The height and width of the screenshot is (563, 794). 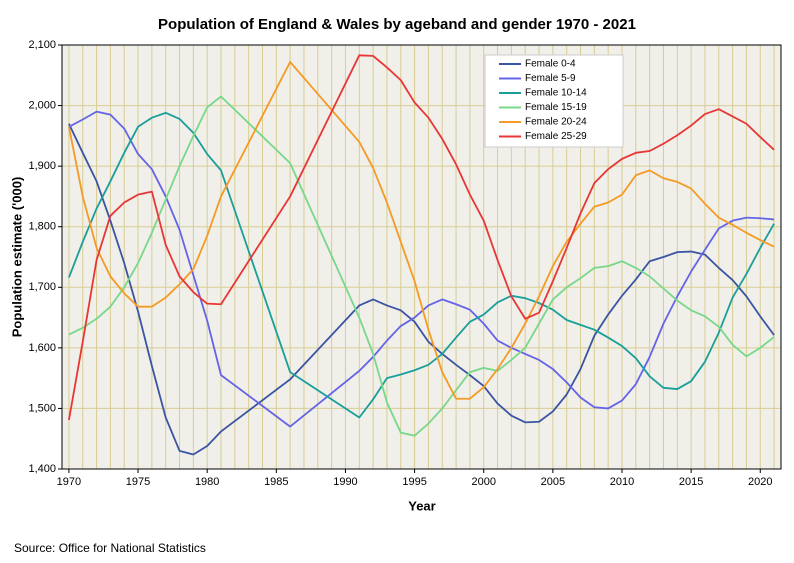 I want to click on x-tick-label: 2015, so click(x=691, y=482).